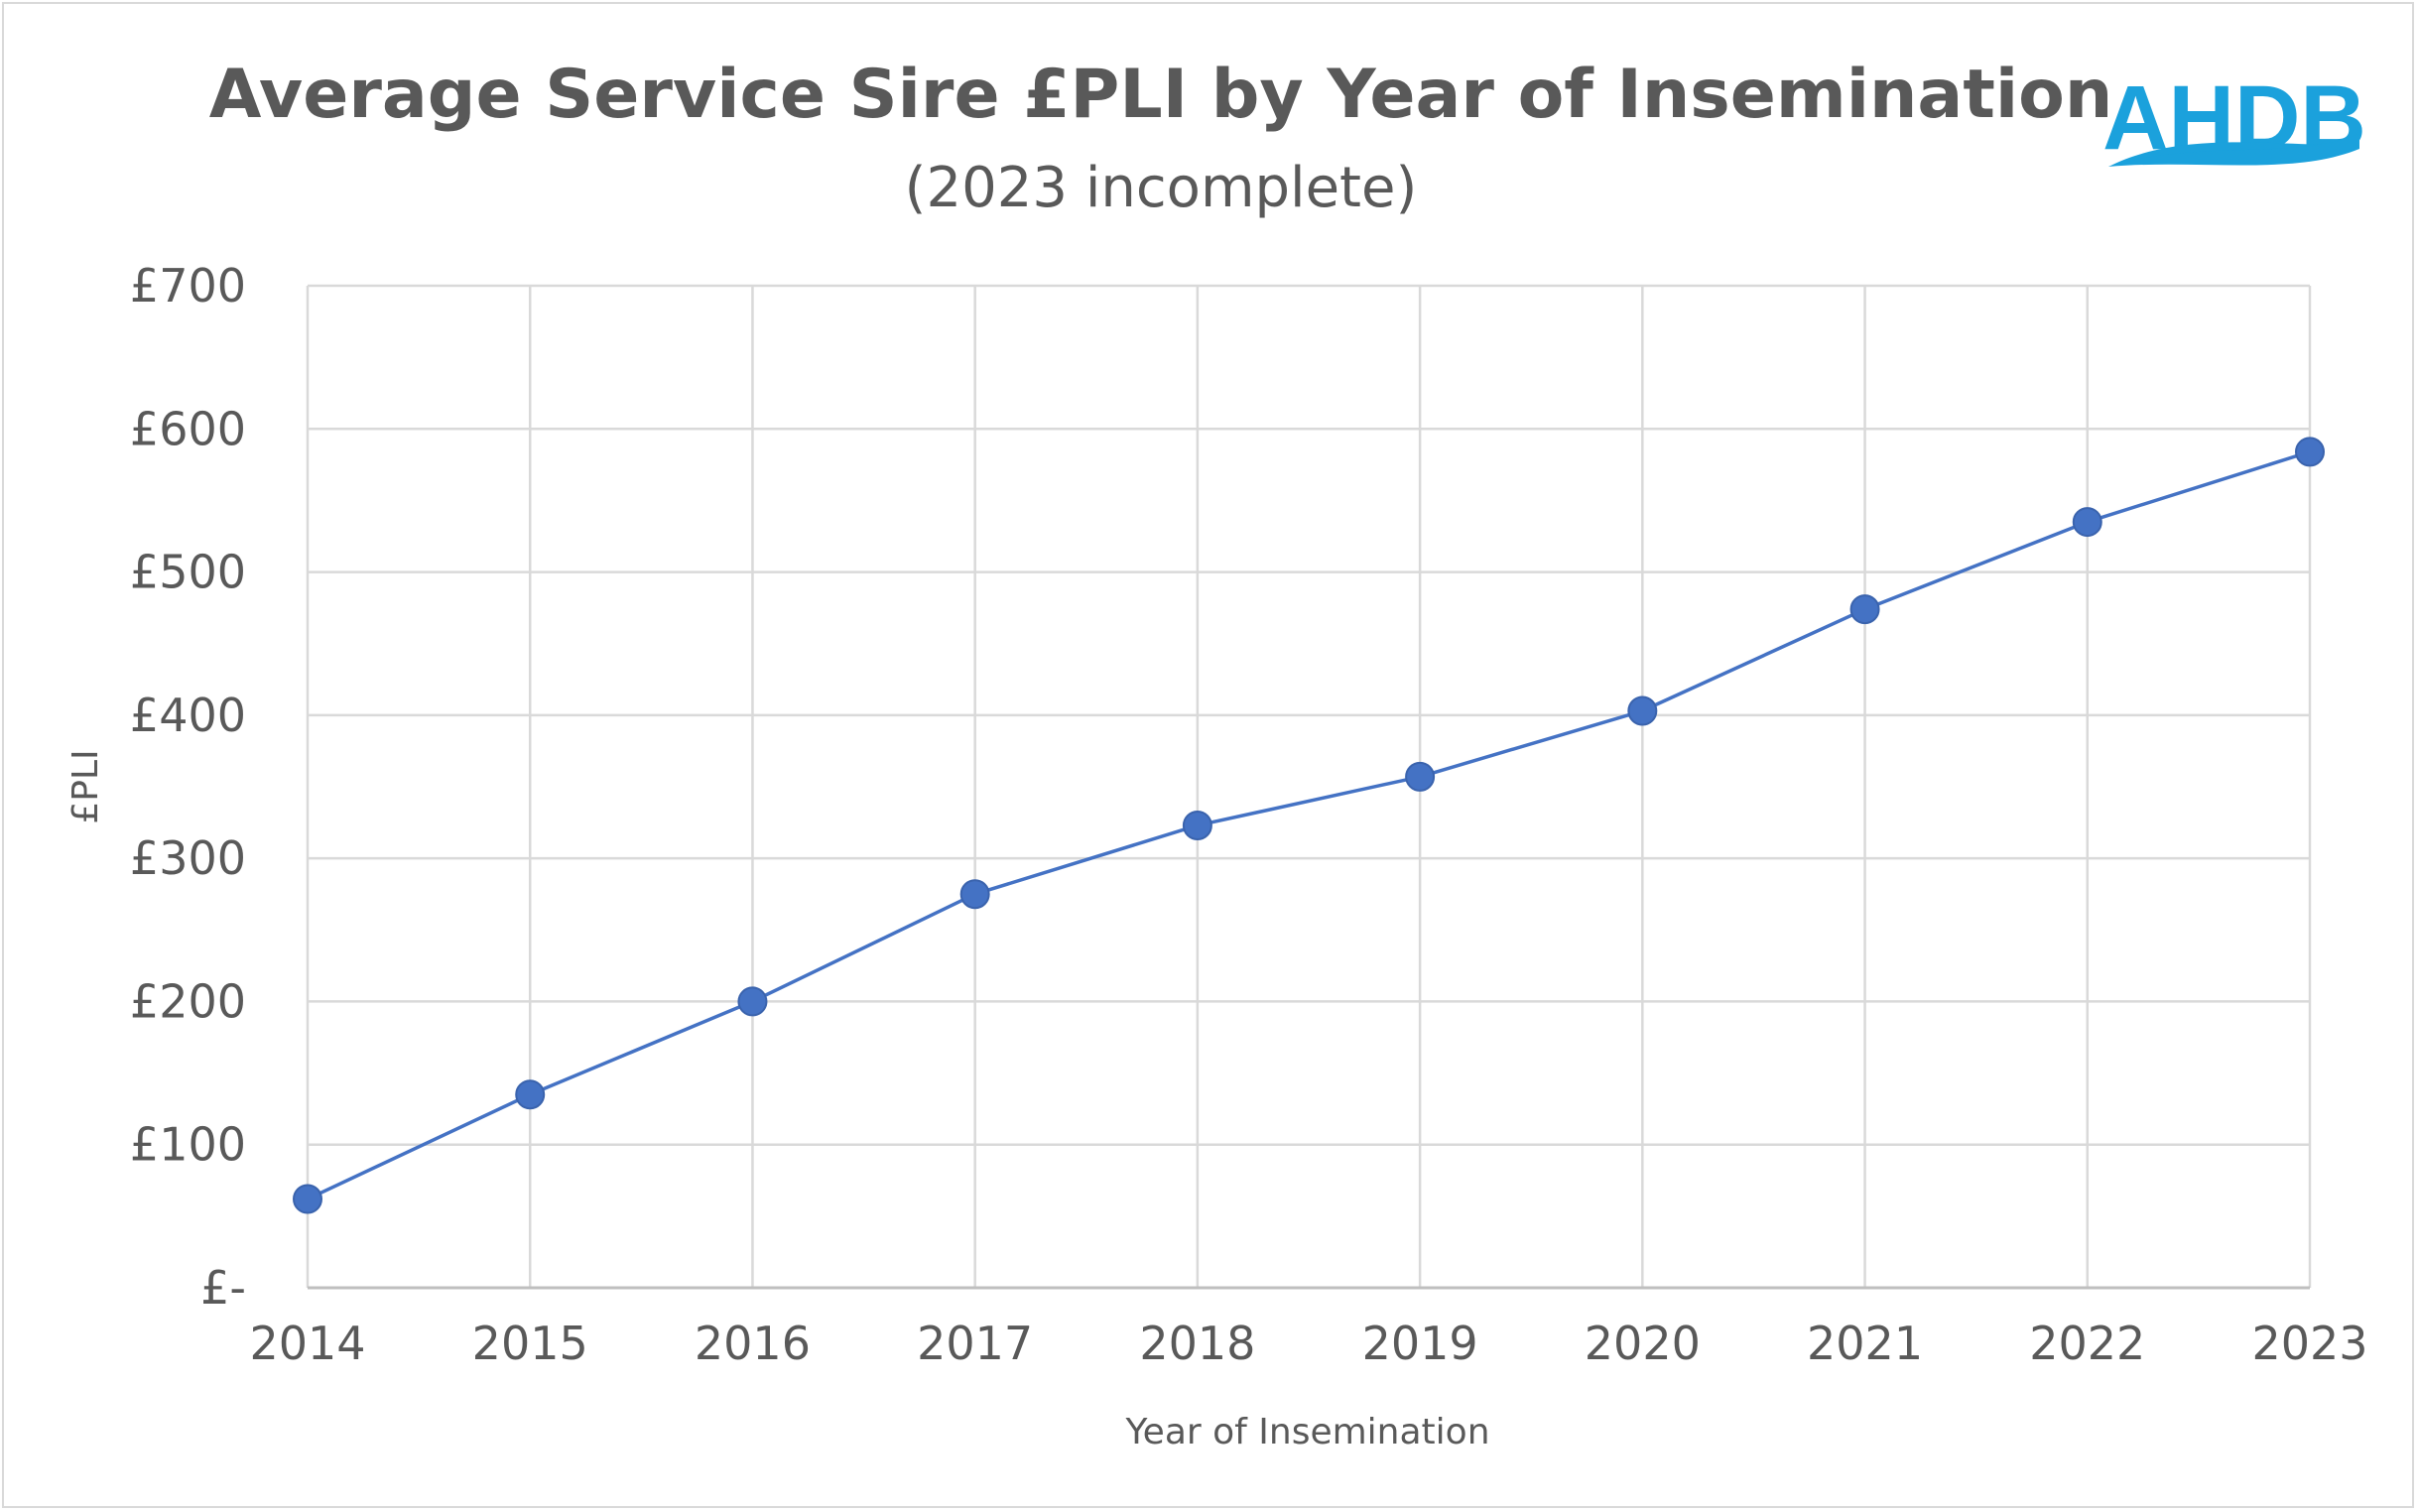 This screenshot has height=1512, width=2418. I want to click on x-tick-label: 2020, so click(1643, 1343).